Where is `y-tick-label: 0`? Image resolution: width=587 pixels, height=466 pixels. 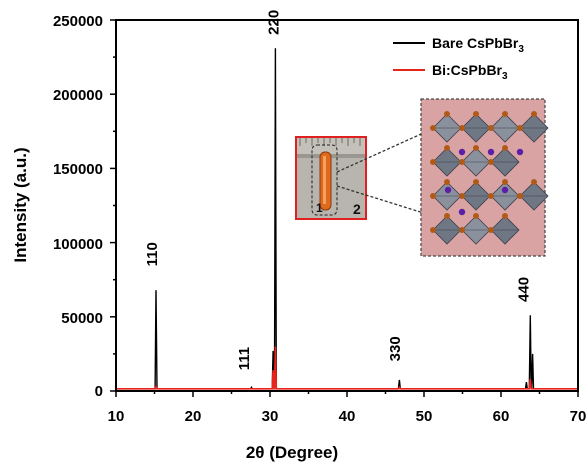
y-tick-label: 0 is located at coordinates (99, 391).